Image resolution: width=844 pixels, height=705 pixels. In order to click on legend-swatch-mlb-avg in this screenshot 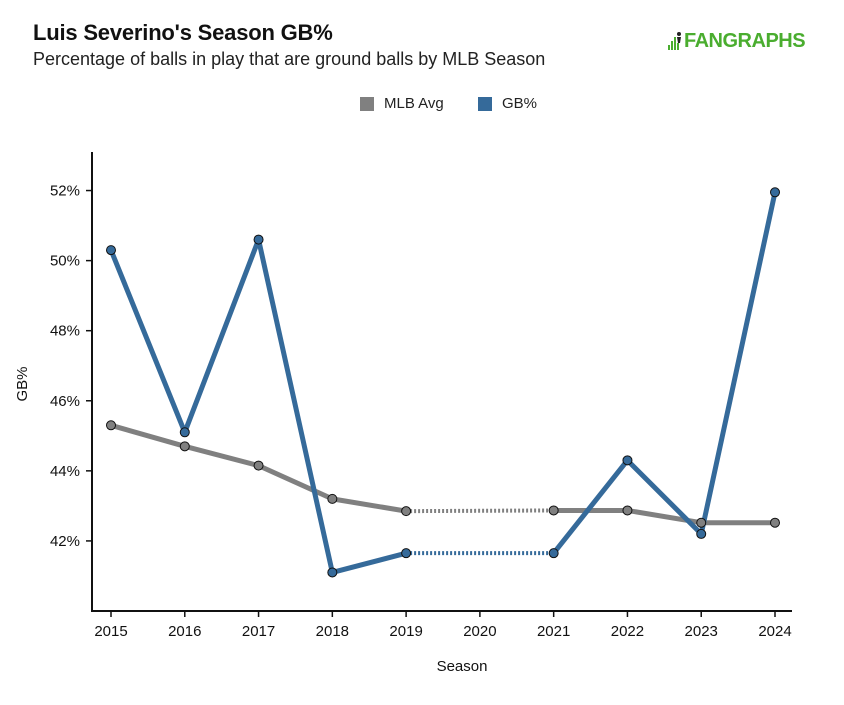, I will do `click(367, 103)`.